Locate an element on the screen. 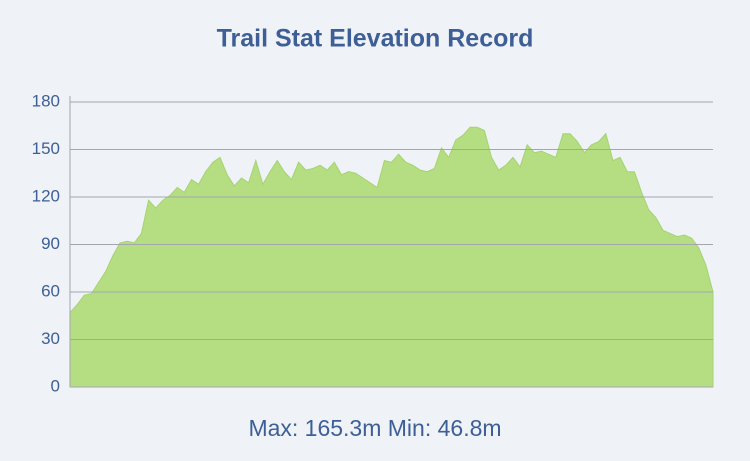  y-tick-label: 60 is located at coordinates (50, 290).